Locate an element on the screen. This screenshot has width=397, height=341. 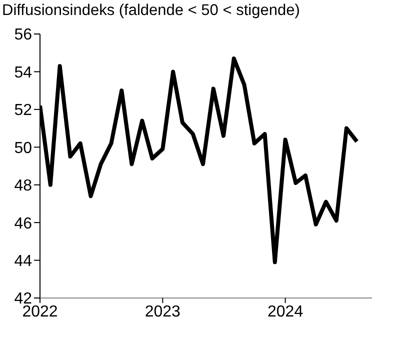
chart-title: Diffusionsindeks (faldende < 50 < stigende) is located at coordinates (151, 11).